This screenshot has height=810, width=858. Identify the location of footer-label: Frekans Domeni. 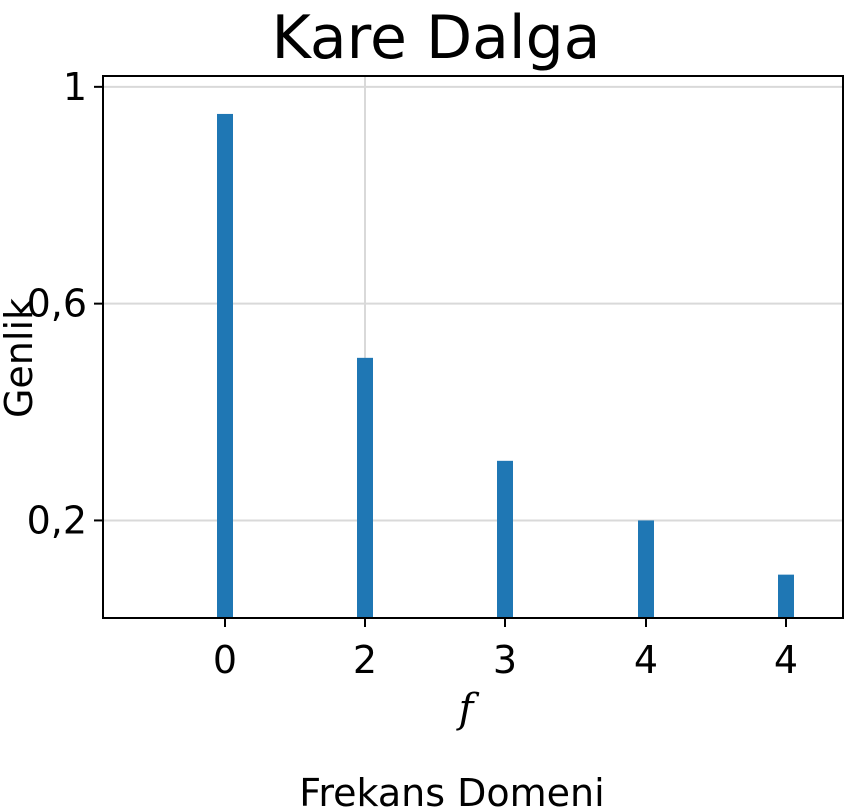
(451, 790).